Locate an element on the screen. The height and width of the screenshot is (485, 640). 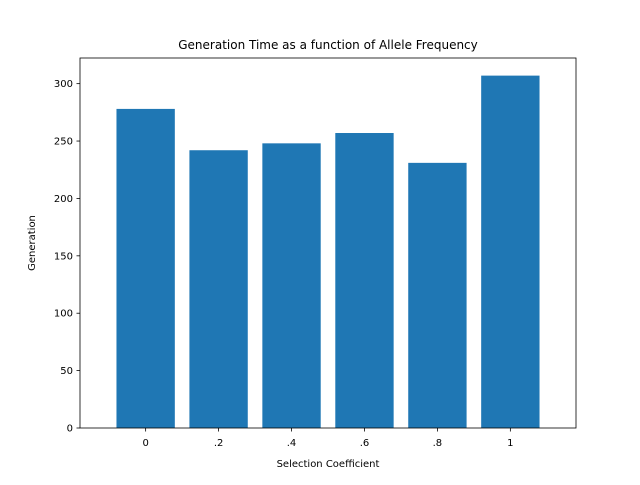
x-tick-label: .8 is located at coordinates (438, 443).